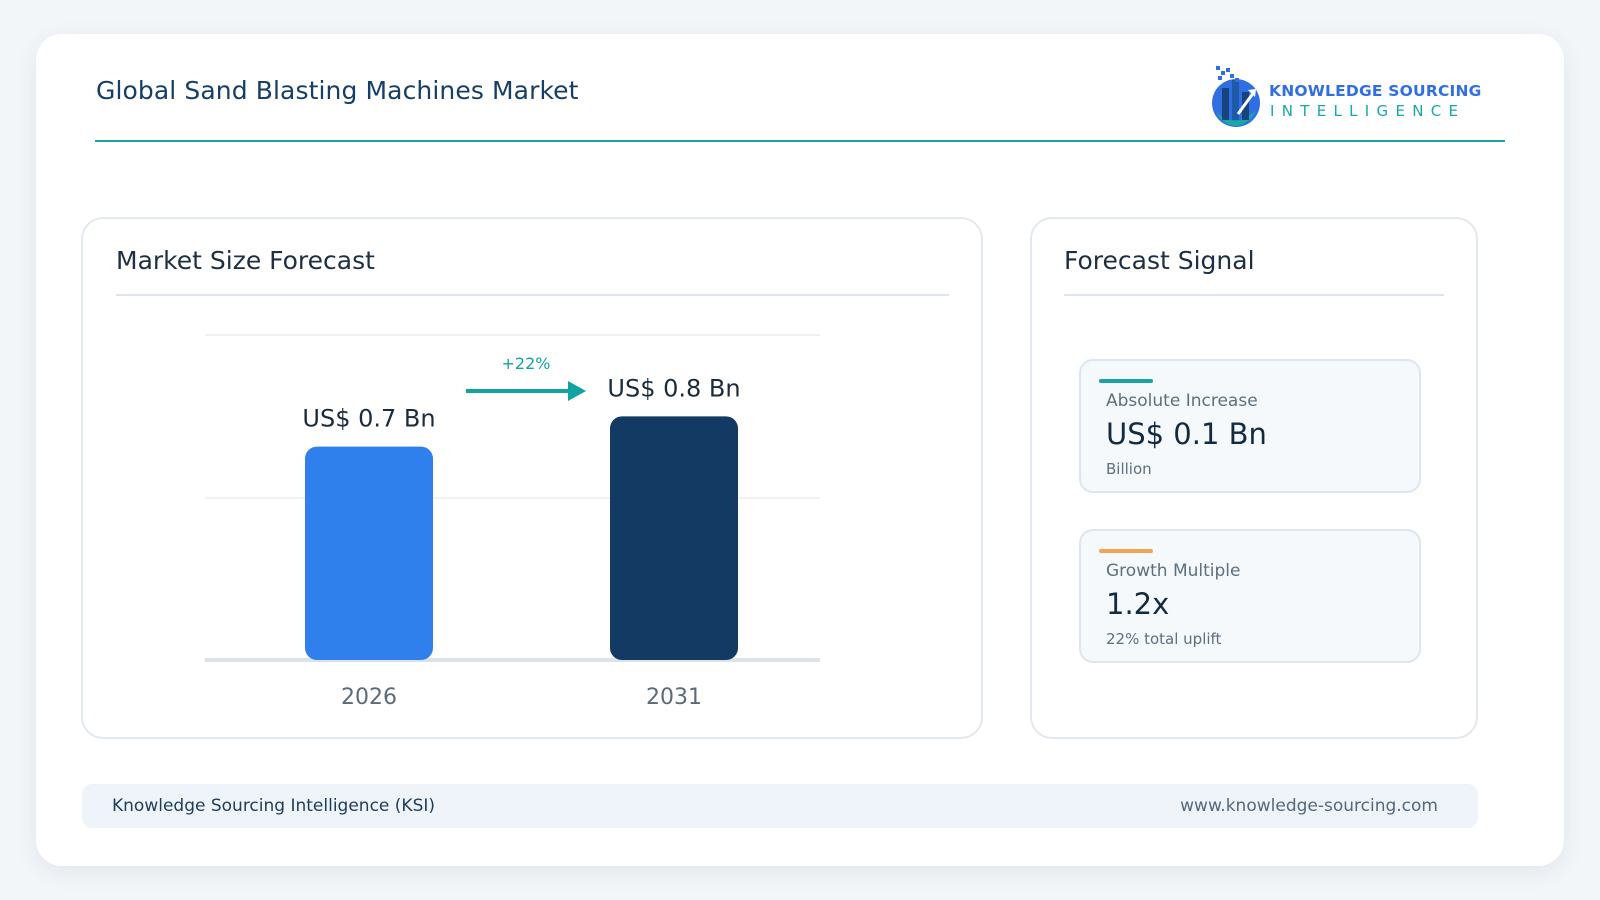  I want to click on bar-2026, so click(369, 553).